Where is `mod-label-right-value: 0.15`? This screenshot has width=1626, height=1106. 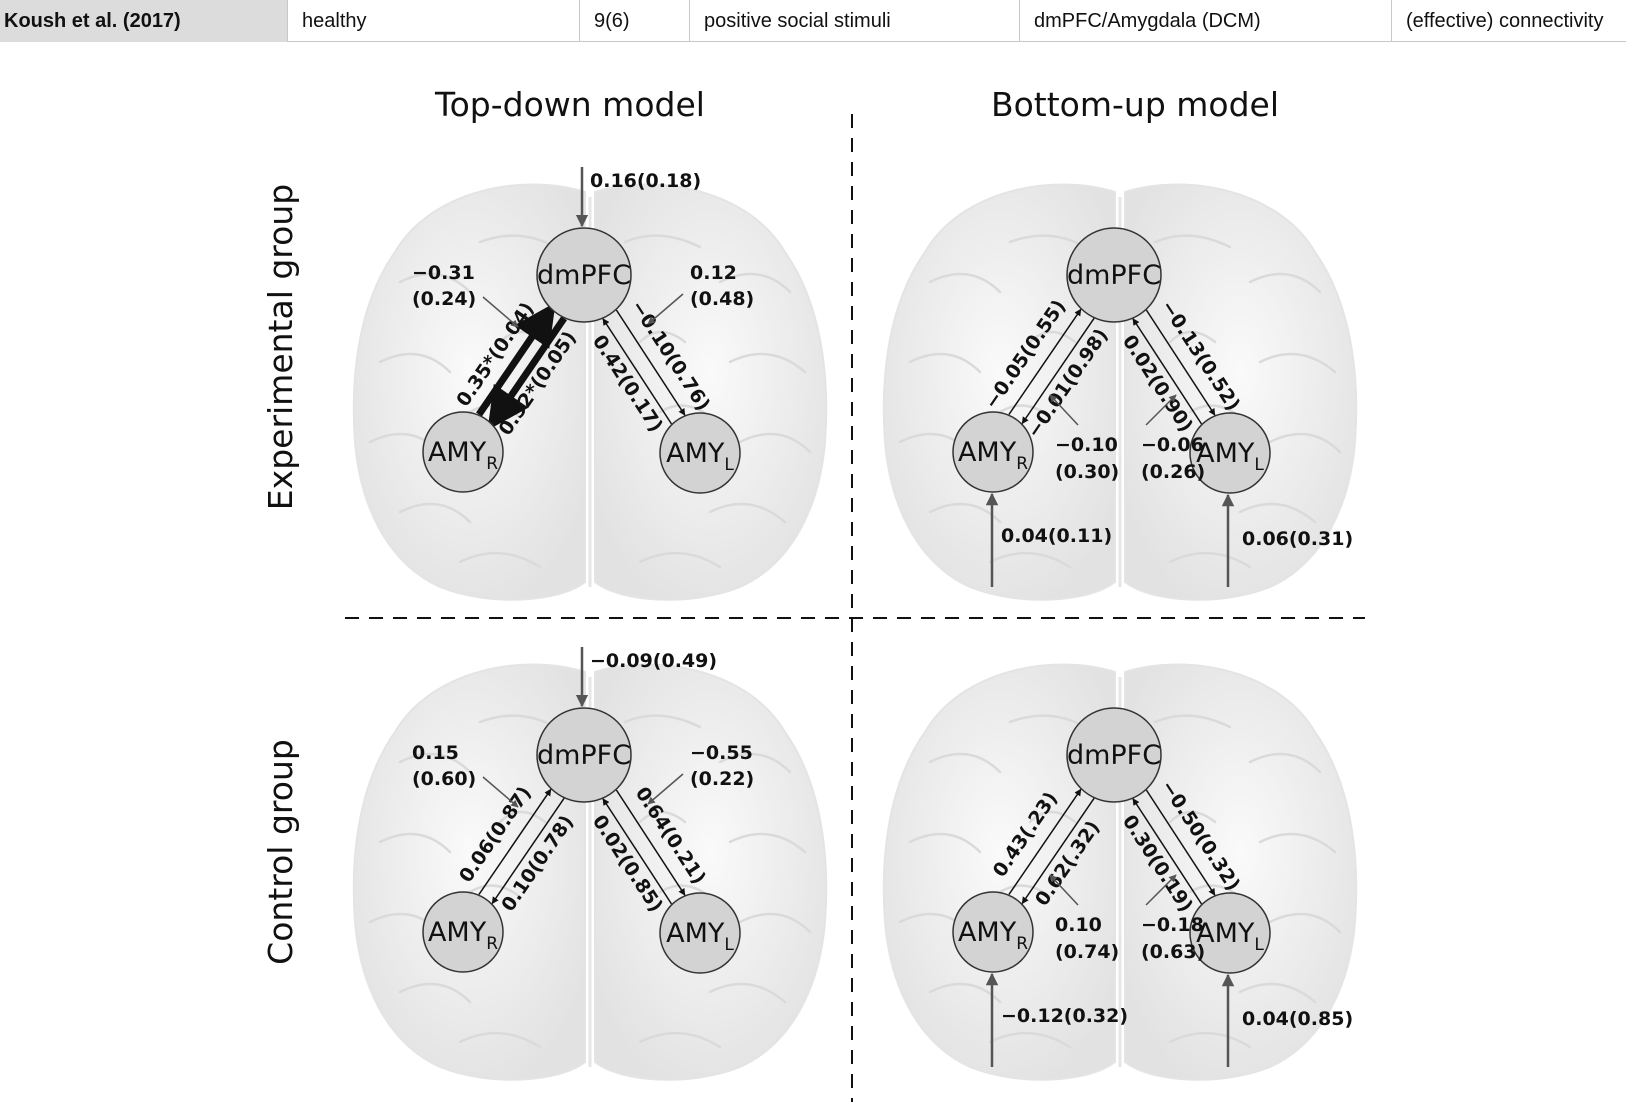
mod-label-right-value: 0.15 is located at coordinates (435, 753).